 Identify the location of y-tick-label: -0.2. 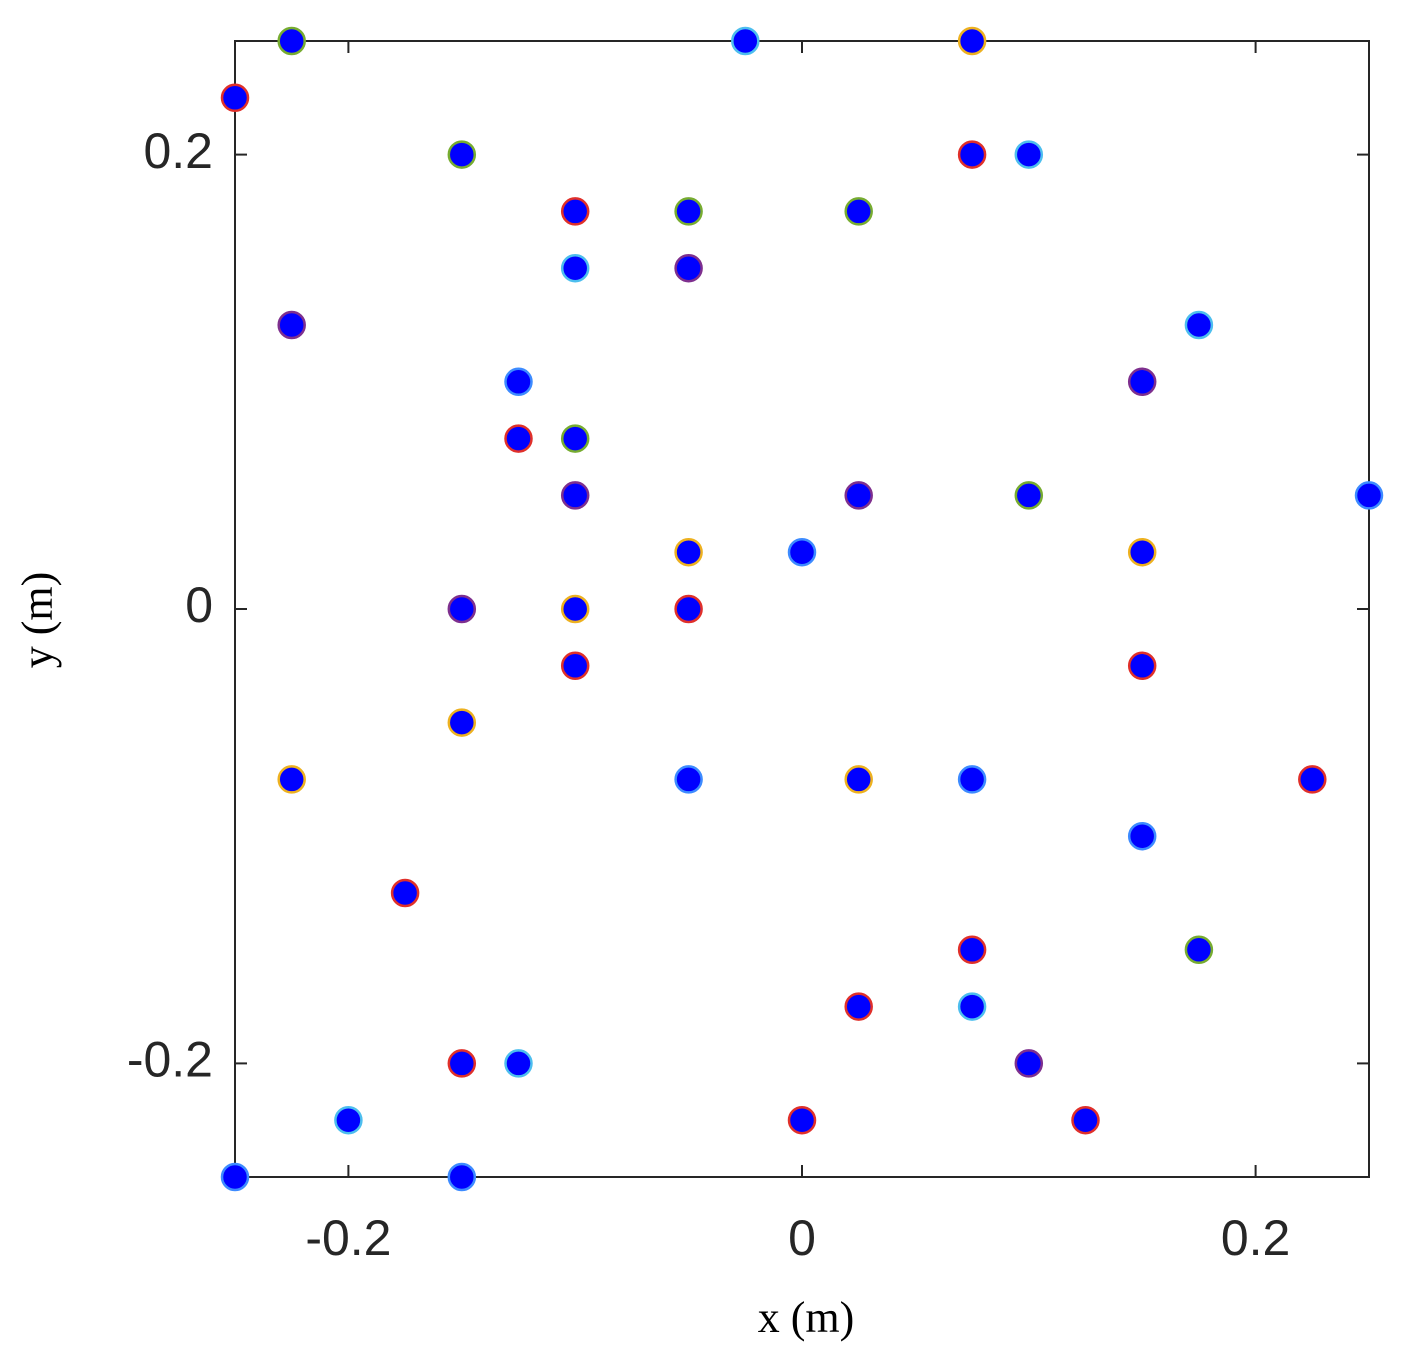
(170, 1060).